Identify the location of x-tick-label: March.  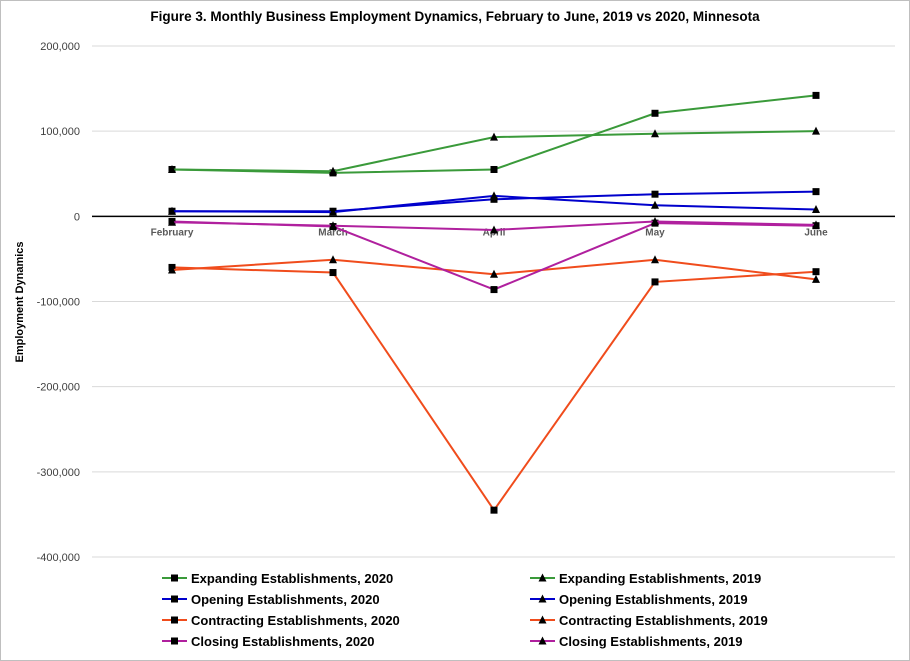
(332, 232).